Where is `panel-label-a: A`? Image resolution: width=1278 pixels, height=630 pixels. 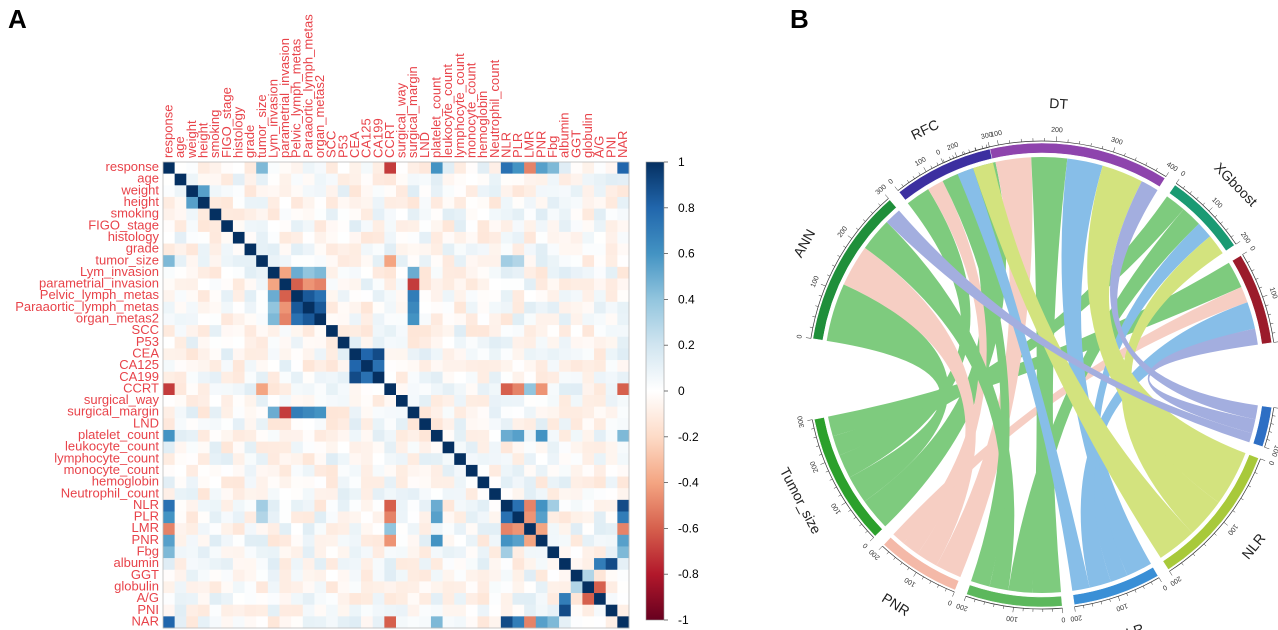
panel-label-a: A is located at coordinates (17, 19).